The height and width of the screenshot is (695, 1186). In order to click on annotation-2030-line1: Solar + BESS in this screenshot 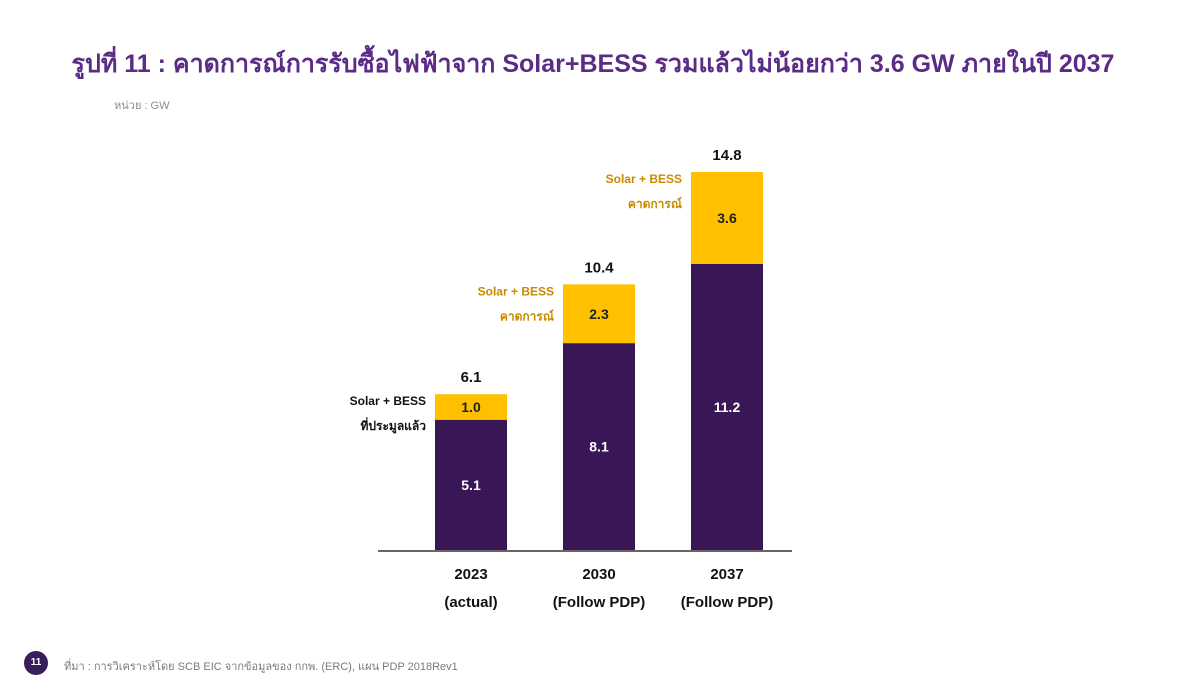, I will do `click(516, 291)`.